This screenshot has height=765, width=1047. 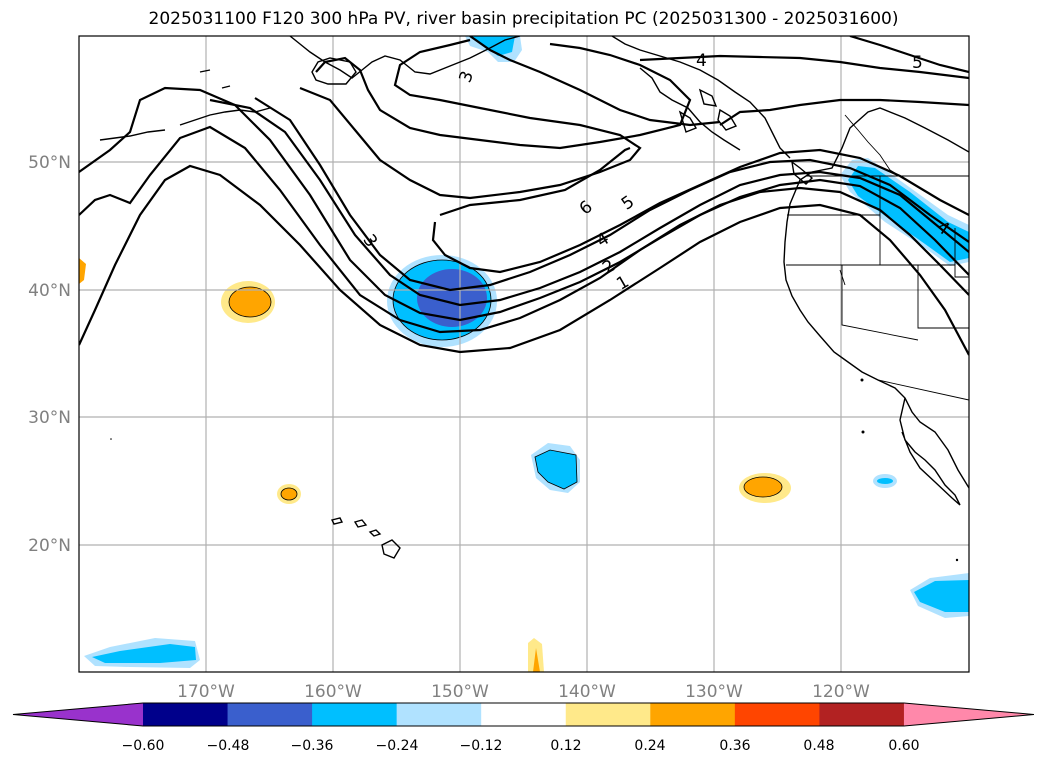 I want to click on political-borders, so click(x=877, y=257).